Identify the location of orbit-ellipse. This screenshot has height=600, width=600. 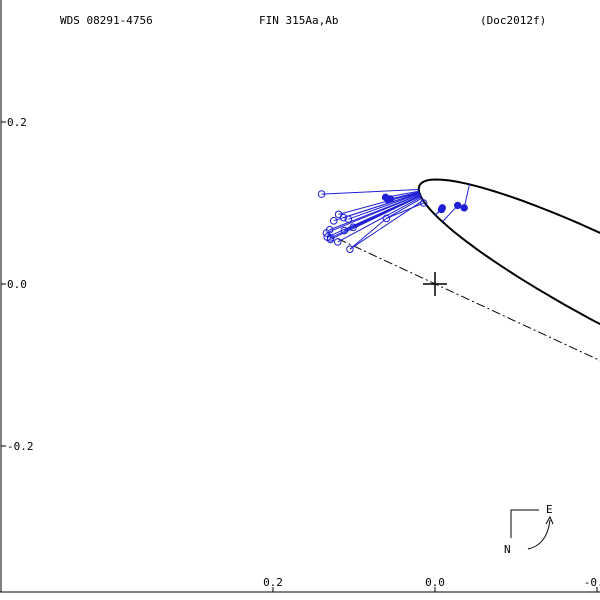
(508, 252).